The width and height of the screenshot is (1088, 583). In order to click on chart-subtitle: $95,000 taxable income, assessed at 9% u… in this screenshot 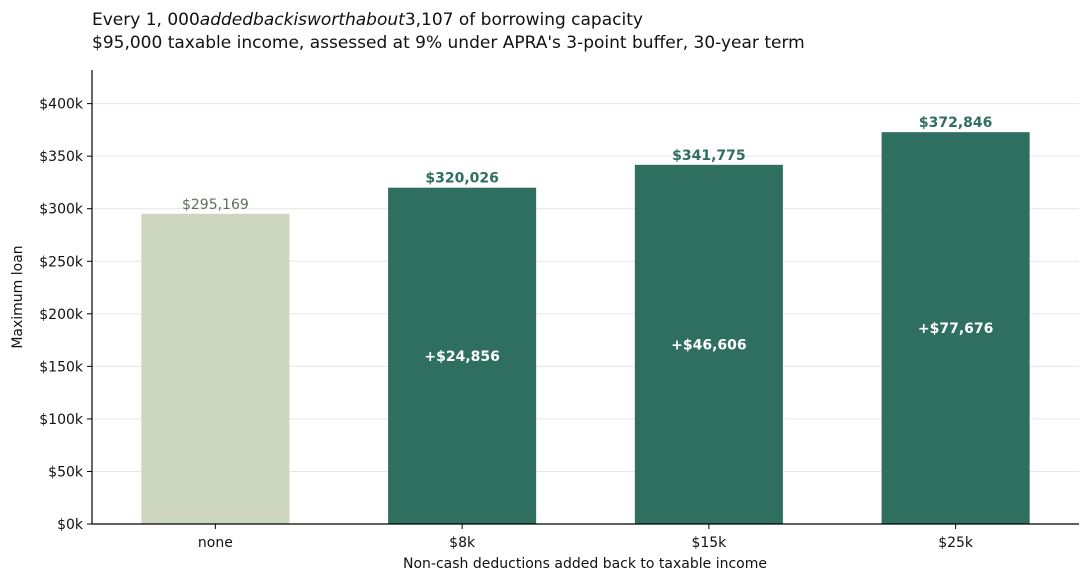, I will do `click(448, 43)`.